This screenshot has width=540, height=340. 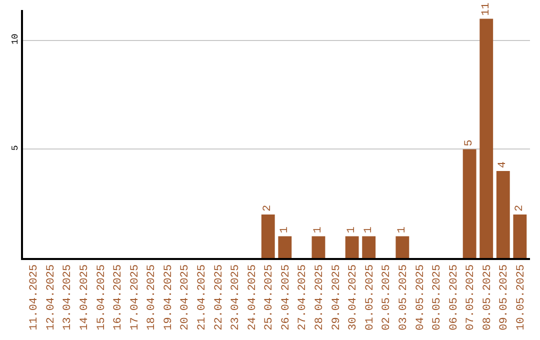 I want to click on x-tick-label: 29.04.2025, so click(x=336, y=297).